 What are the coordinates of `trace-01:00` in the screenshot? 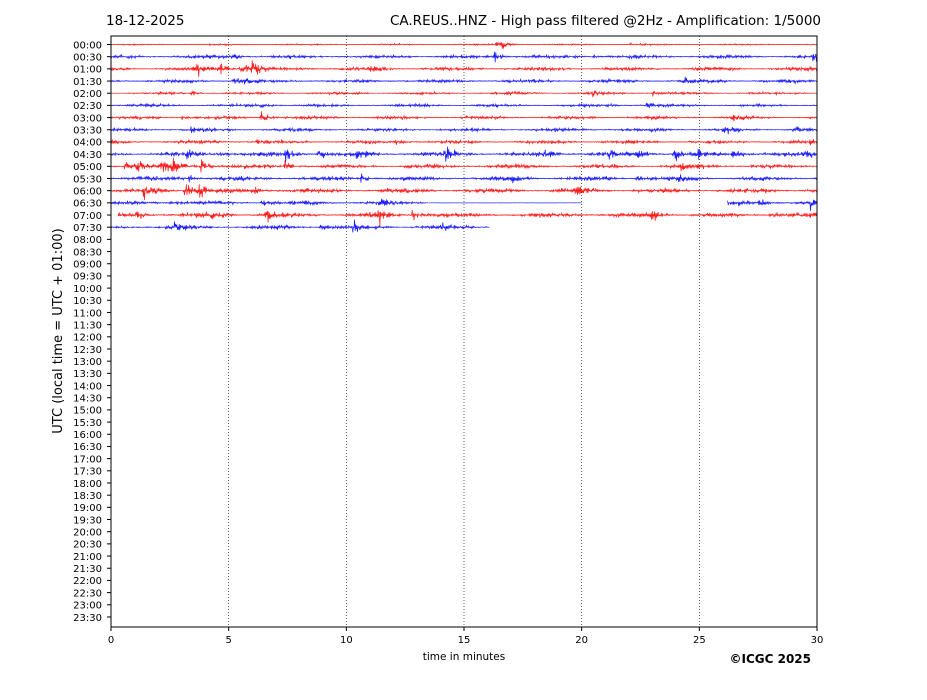 It's located at (464, 68).